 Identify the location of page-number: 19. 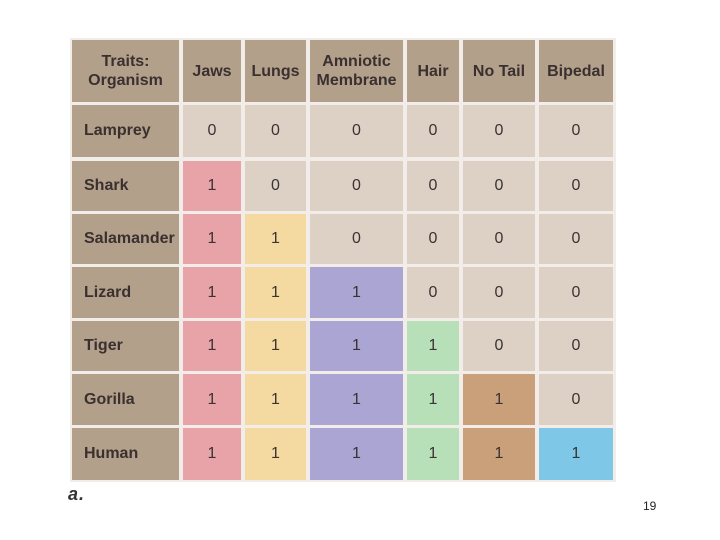
(650, 506).